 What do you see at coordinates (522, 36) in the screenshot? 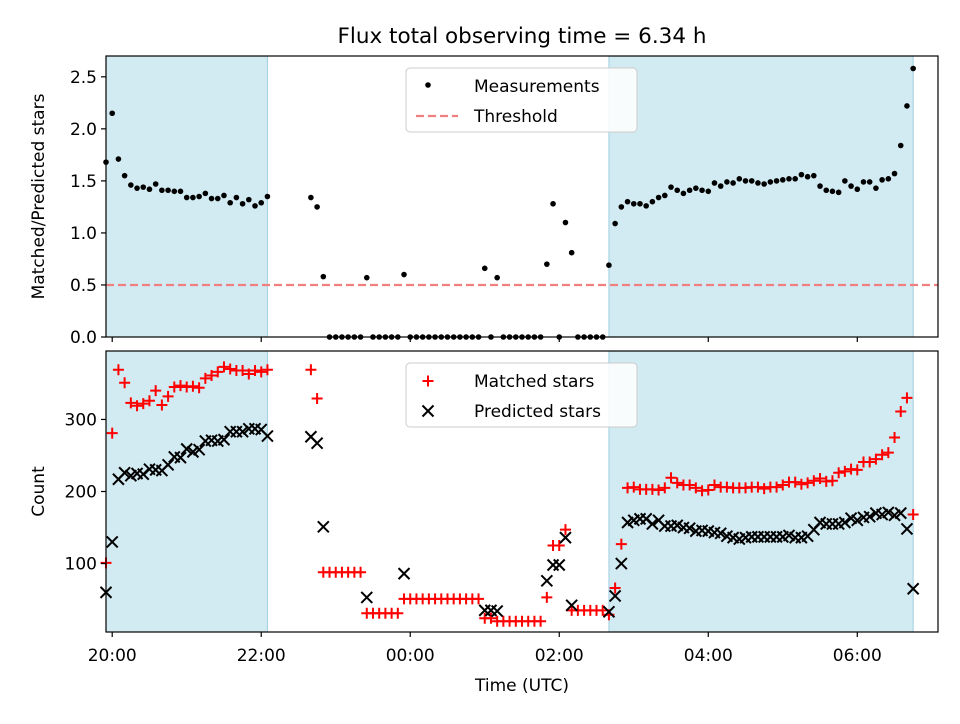
I see `chart-title: Flux total observing time = 6.34 h` at bounding box center [522, 36].